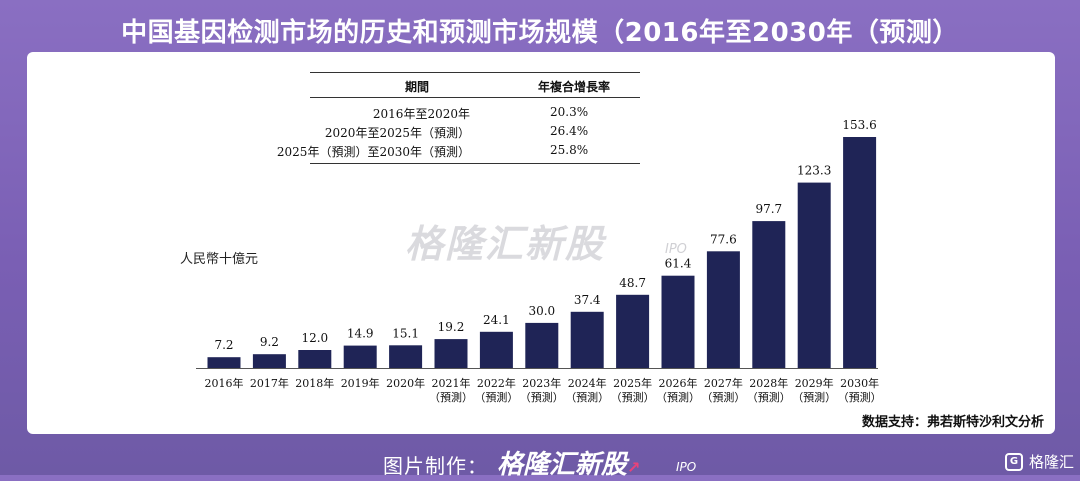  Describe the element at coordinates (814, 275) in the screenshot. I see `bar-2029年` at that location.